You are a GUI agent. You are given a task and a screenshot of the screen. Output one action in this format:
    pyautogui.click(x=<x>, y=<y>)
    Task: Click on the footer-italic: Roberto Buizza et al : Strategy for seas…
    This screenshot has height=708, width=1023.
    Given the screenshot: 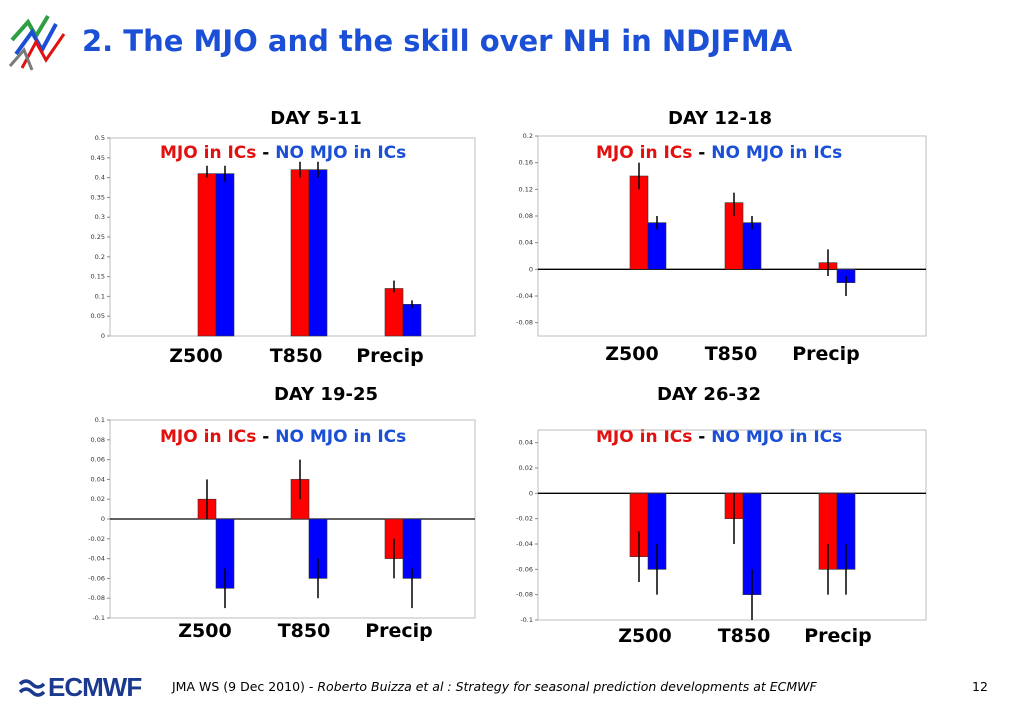 What is the action you would take?
    pyautogui.click(x=567, y=686)
    